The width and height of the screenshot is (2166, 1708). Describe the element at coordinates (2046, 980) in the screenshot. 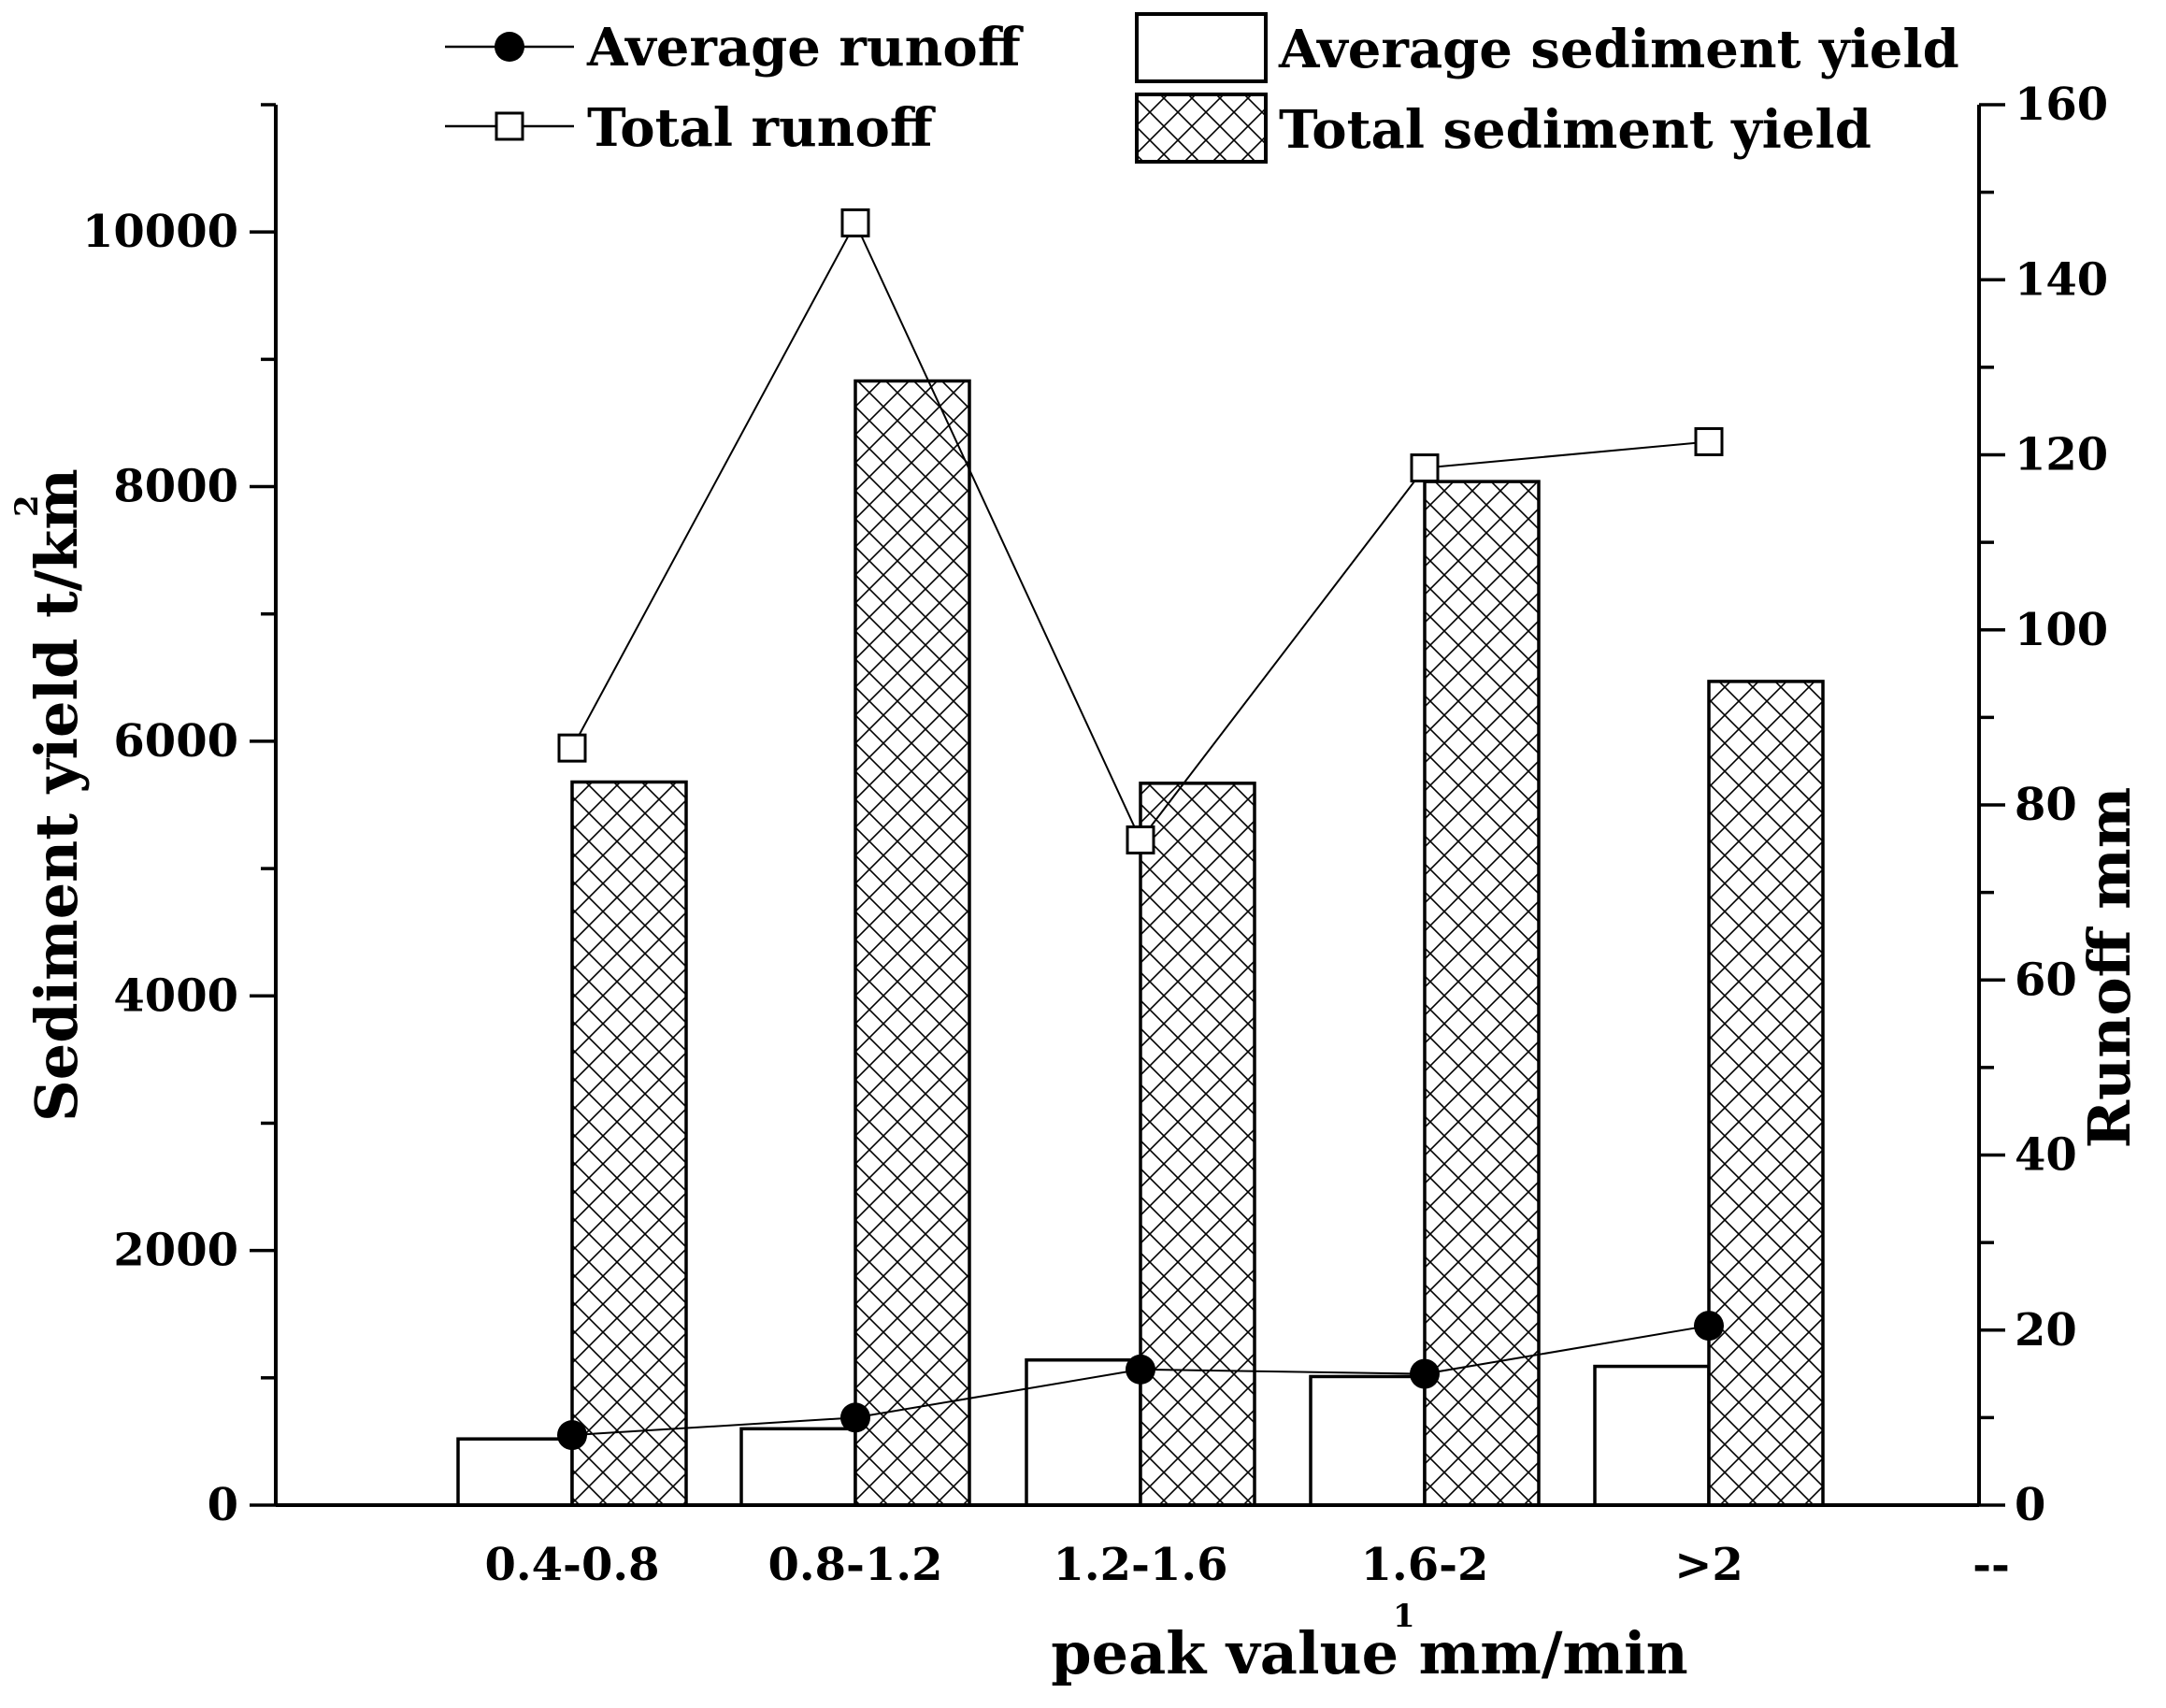

I see `right-tick-label: 60` at that location.